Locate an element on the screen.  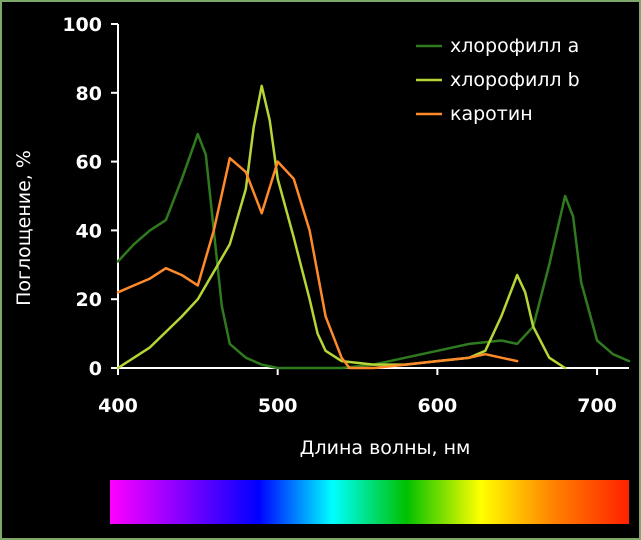
x-tick-label: 600 is located at coordinates (438, 406).